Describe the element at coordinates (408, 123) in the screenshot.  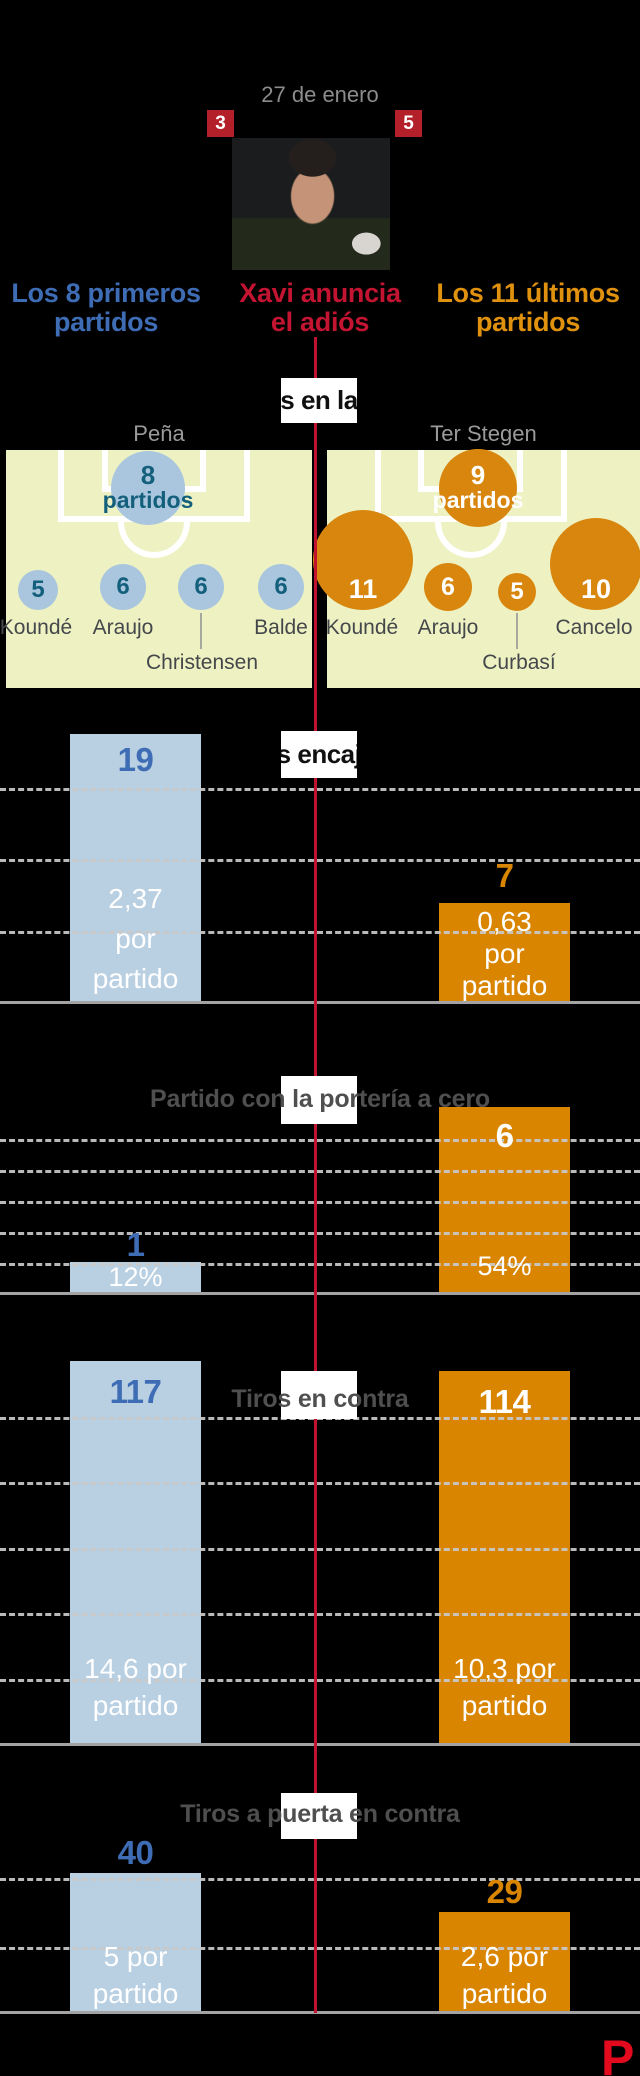
I see `timeline-badge-right: 5` at that location.